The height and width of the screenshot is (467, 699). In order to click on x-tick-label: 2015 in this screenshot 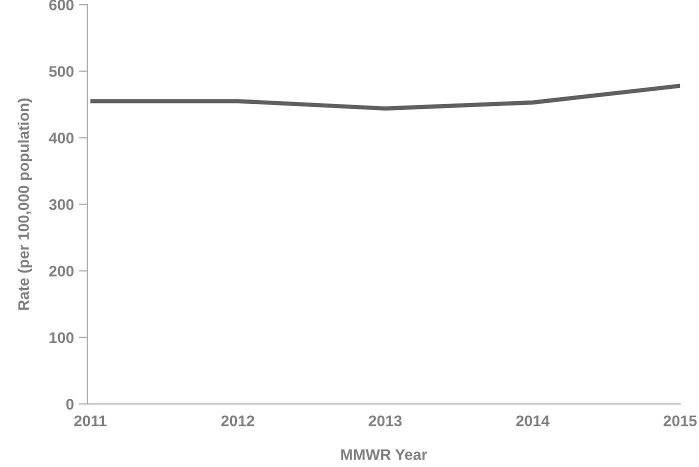, I will do `click(680, 420)`.